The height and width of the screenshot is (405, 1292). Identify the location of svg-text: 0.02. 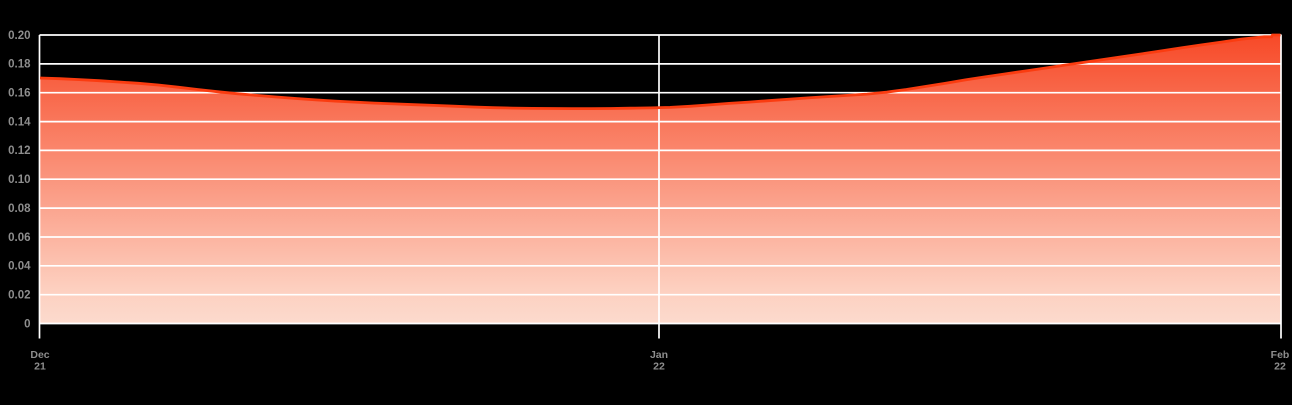
(19, 296).